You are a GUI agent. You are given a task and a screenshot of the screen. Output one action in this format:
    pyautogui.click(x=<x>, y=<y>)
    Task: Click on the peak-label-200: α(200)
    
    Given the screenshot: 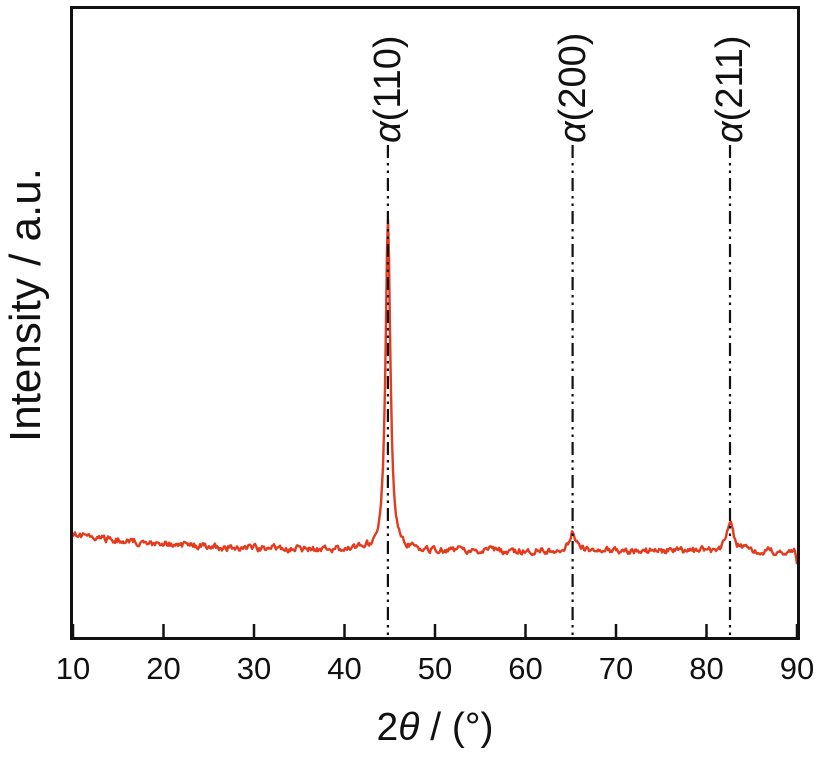 What is the action you would take?
    pyautogui.click(x=572, y=87)
    